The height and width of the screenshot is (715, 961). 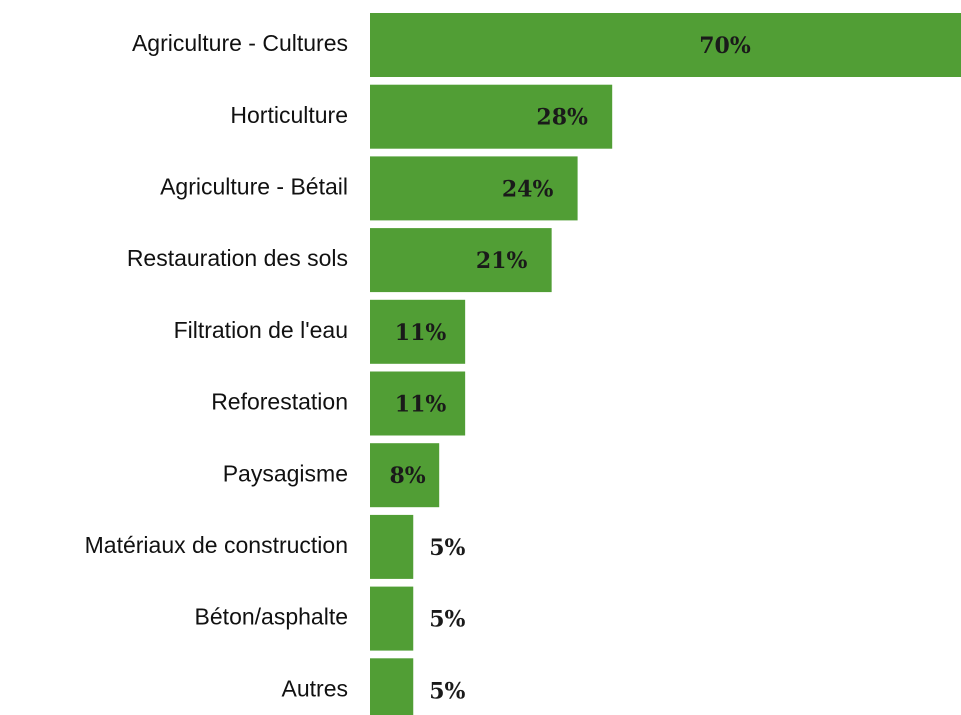 What do you see at coordinates (315, 688) in the screenshot?
I see `category-label: Autres` at bounding box center [315, 688].